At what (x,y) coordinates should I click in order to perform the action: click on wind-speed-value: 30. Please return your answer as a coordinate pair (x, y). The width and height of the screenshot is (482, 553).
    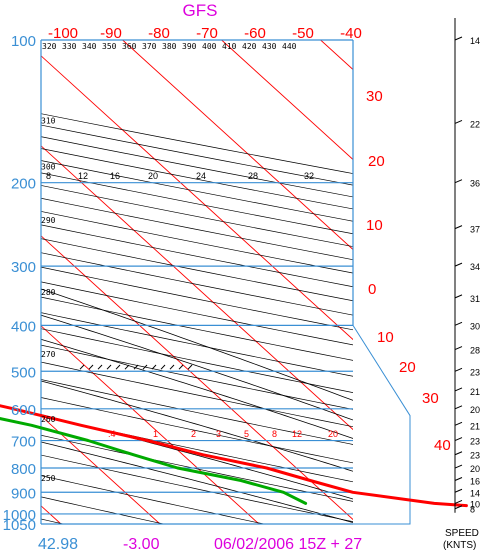
    Looking at the image, I should click on (475, 326).